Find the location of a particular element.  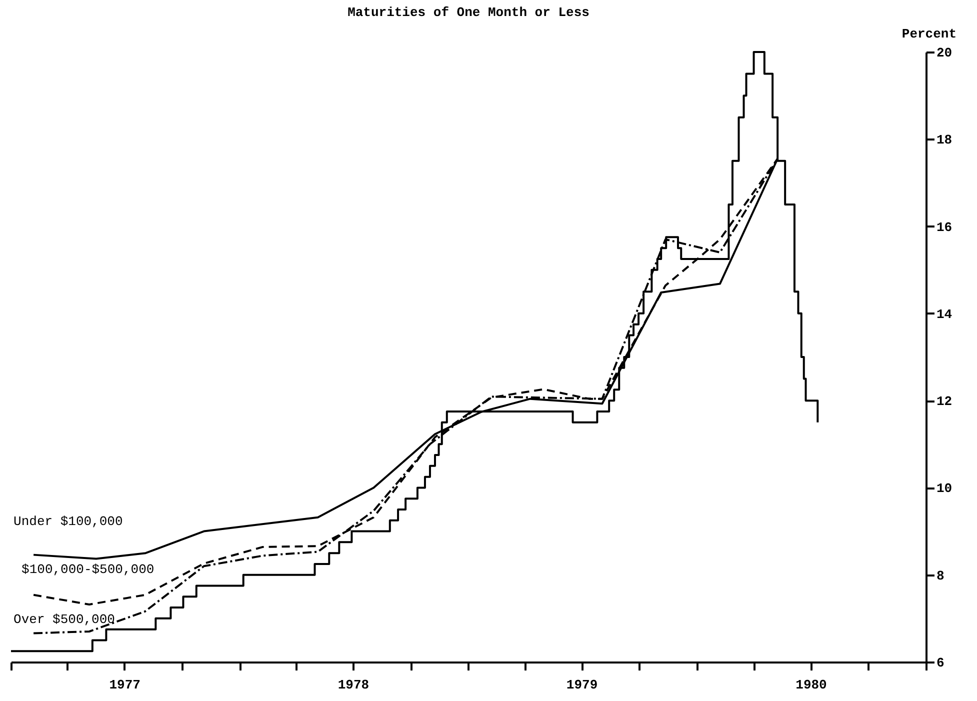

text: Under $100,000 is located at coordinates (68, 521).